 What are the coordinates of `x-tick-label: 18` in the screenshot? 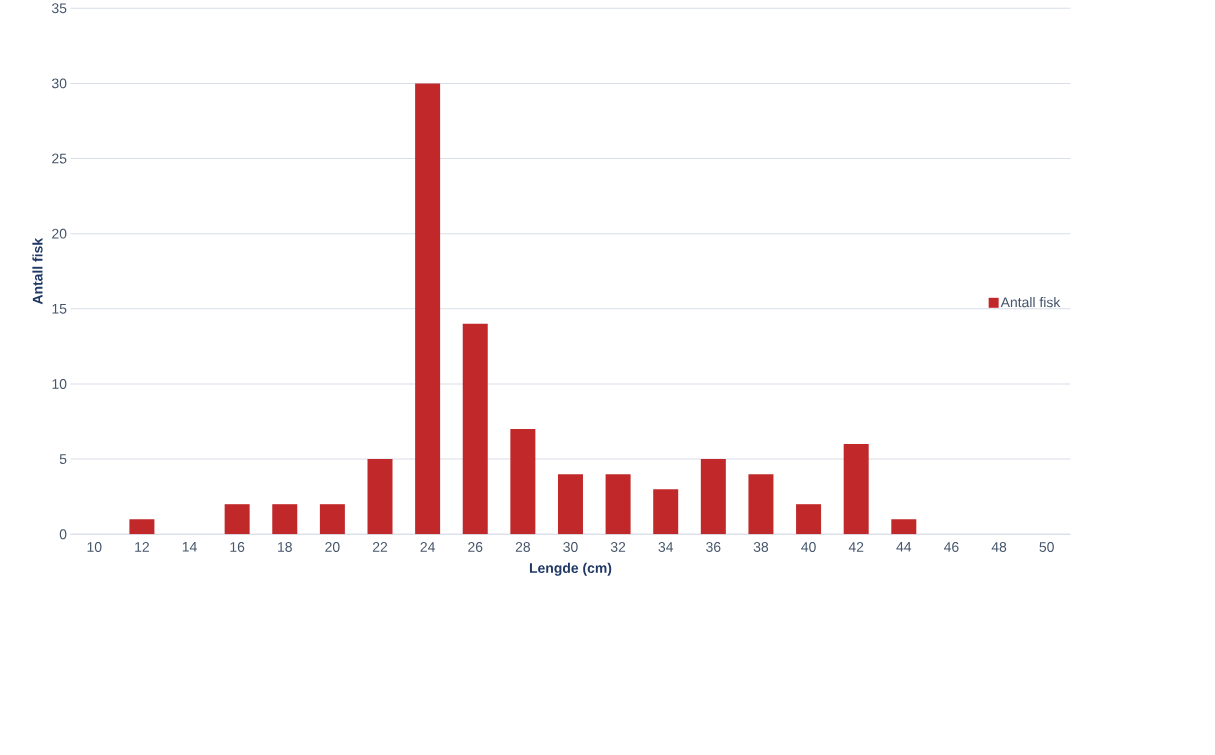 It's located at (285, 546).